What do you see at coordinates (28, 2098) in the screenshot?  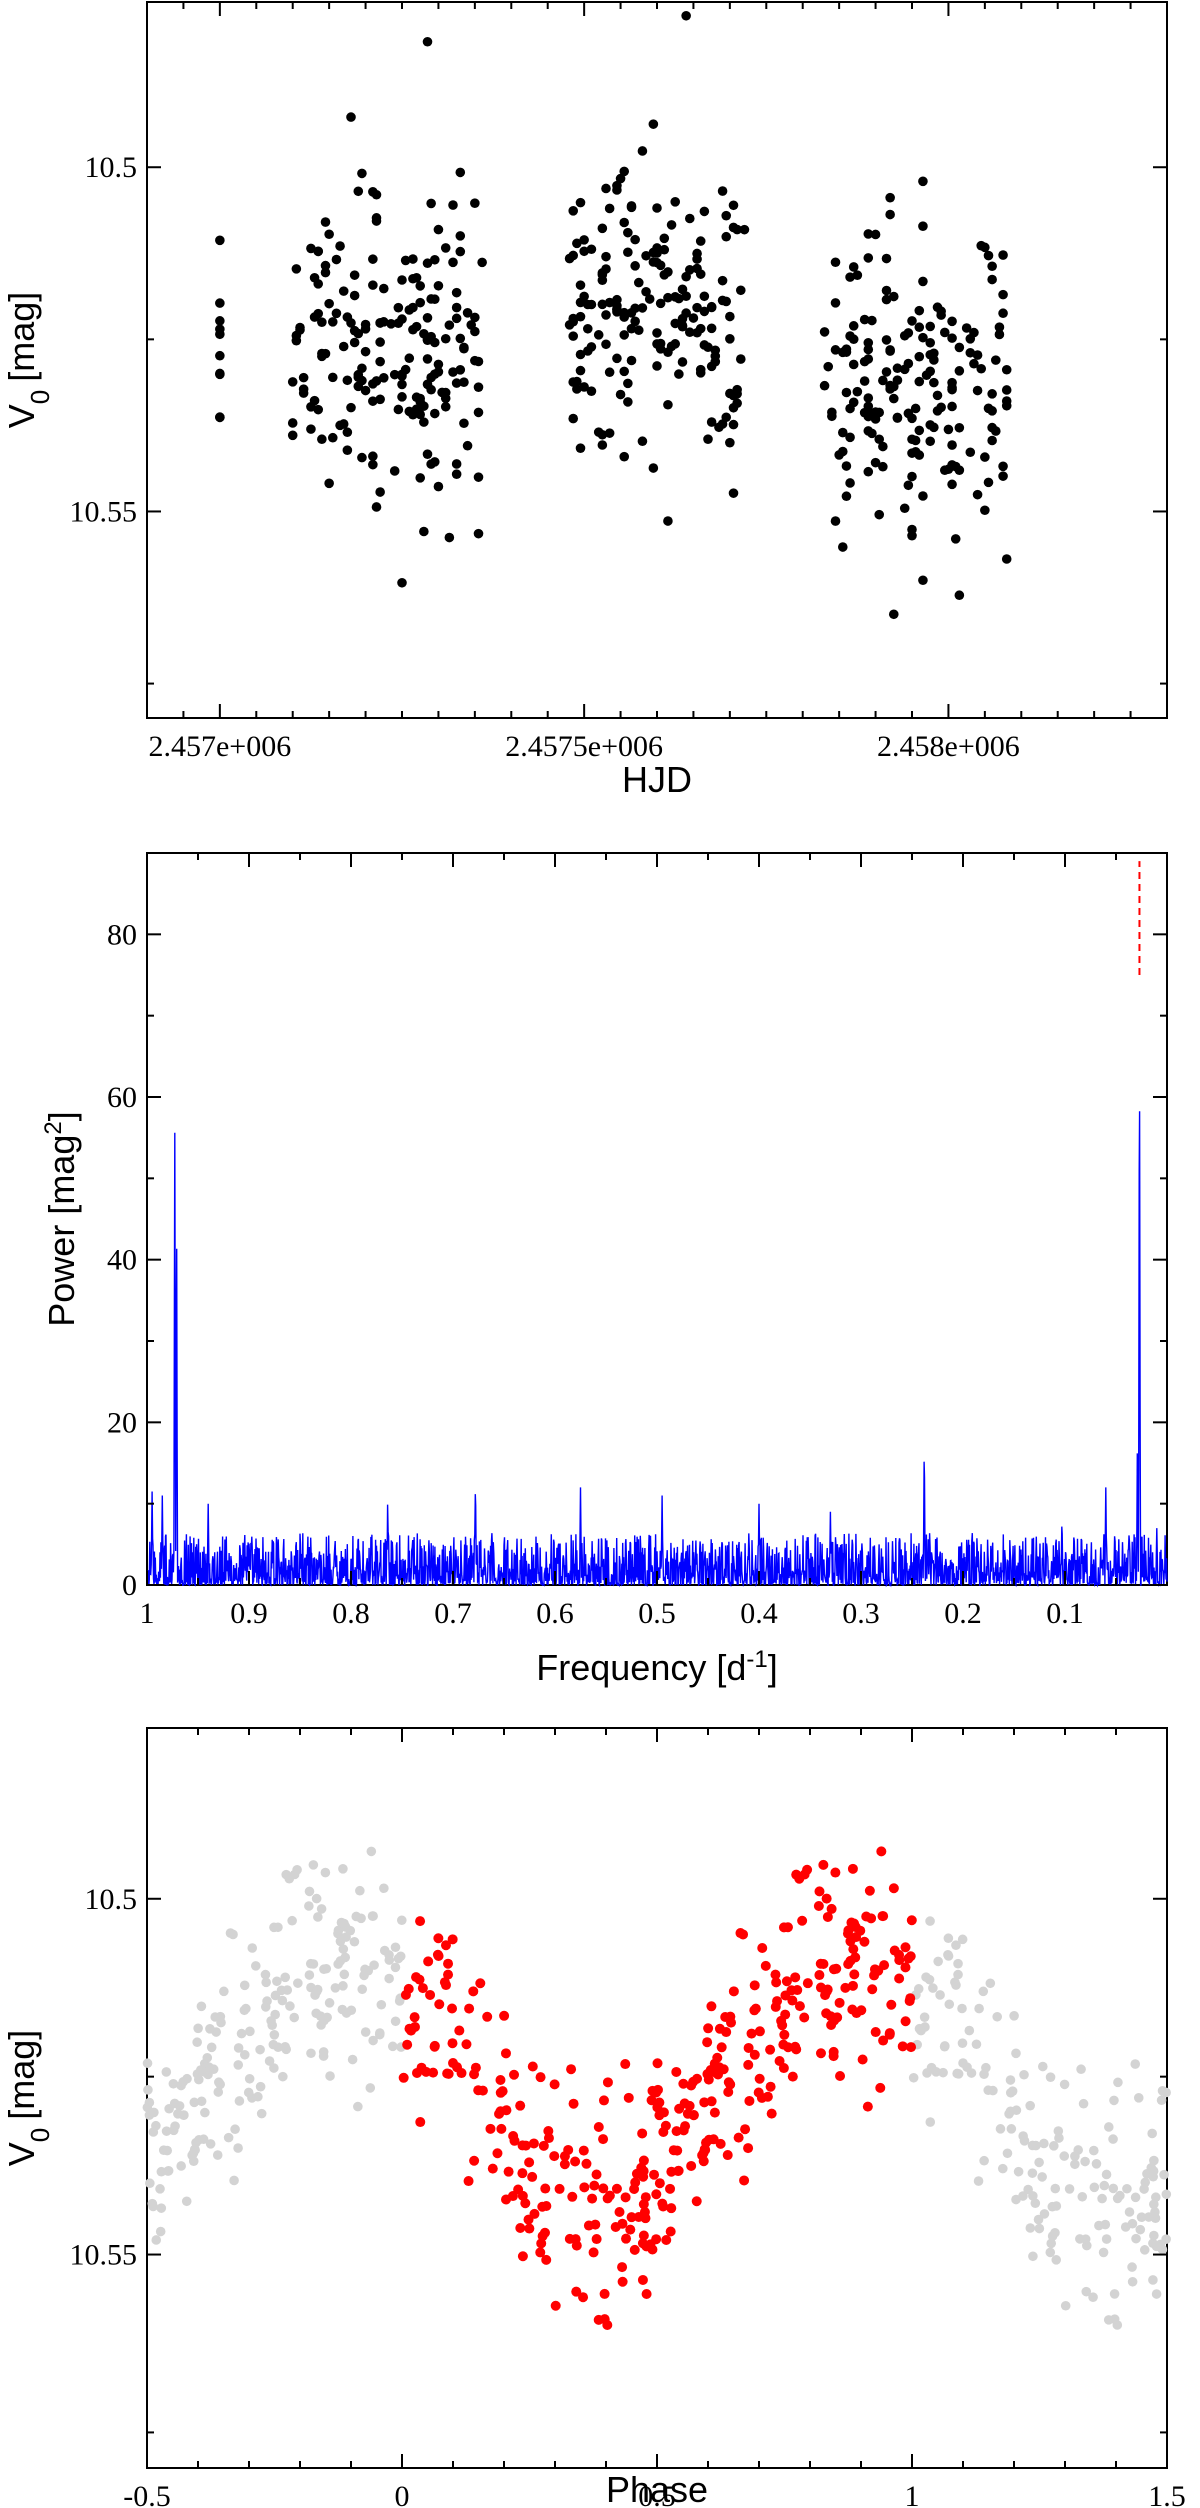 I see `y-axis-label: V0[mag]` at bounding box center [28, 2098].